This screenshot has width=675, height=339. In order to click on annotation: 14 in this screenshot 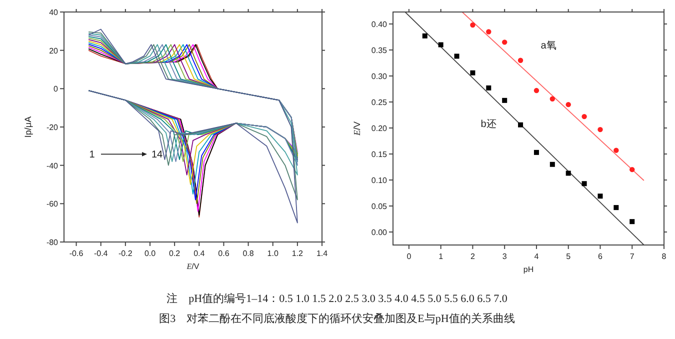, I will do `click(157, 155)`.